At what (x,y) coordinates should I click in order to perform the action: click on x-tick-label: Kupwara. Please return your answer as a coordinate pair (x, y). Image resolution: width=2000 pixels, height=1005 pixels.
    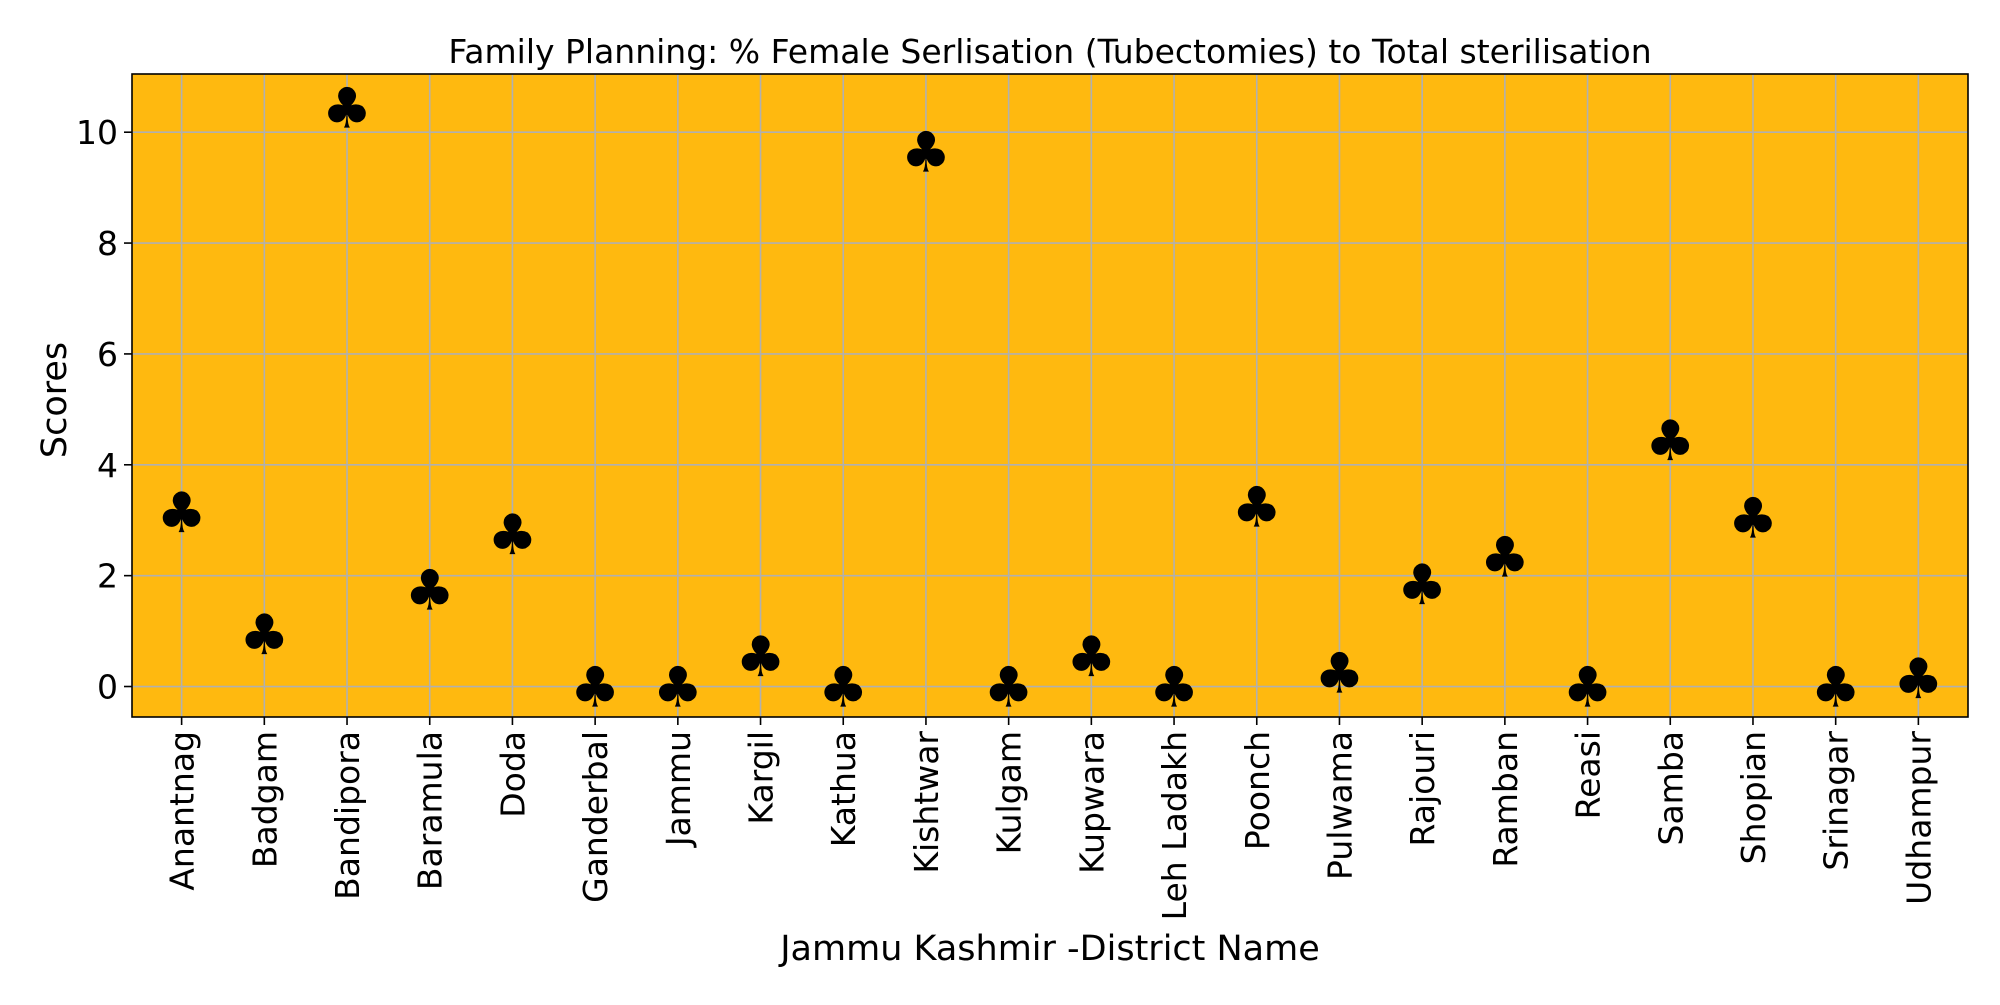
    Looking at the image, I should click on (1091, 802).